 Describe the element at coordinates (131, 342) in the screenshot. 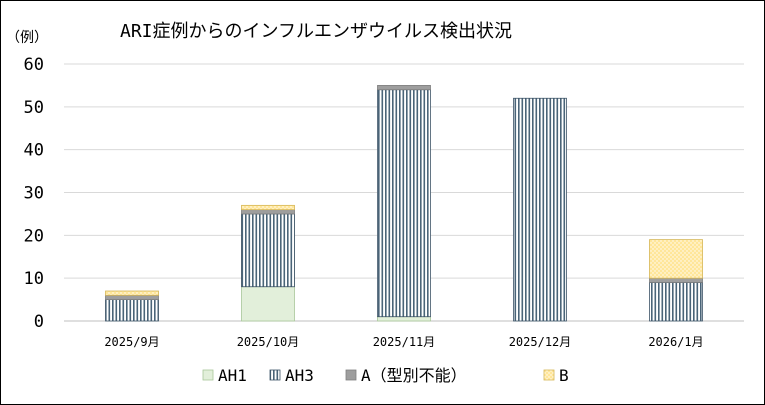

I see `x-tick-label: 2025/9月` at that location.